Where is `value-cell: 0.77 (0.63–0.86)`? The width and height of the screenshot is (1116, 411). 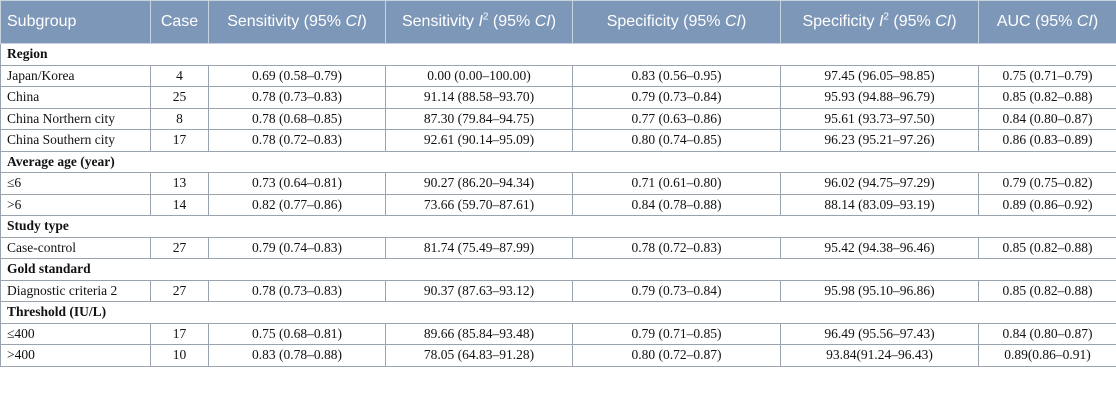 value-cell: 0.77 (0.63–0.86) is located at coordinates (676, 118).